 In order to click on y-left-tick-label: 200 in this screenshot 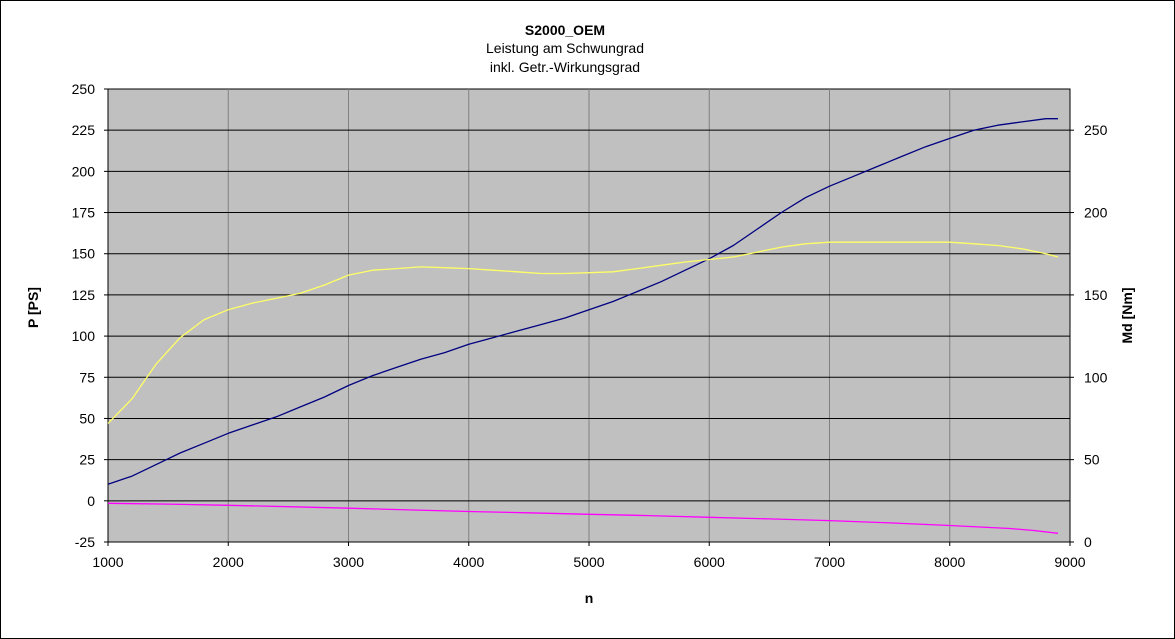, I will do `click(84, 171)`.